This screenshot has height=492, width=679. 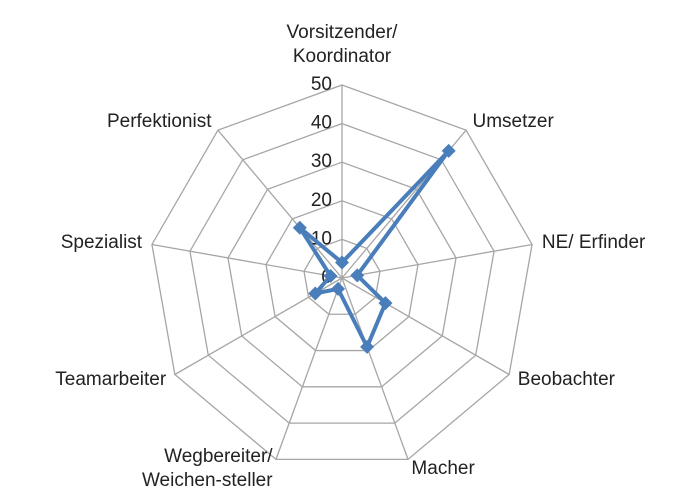 What do you see at coordinates (321, 238) in the screenshot?
I see `r-tick-label: 10` at bounding box center [321, 238].